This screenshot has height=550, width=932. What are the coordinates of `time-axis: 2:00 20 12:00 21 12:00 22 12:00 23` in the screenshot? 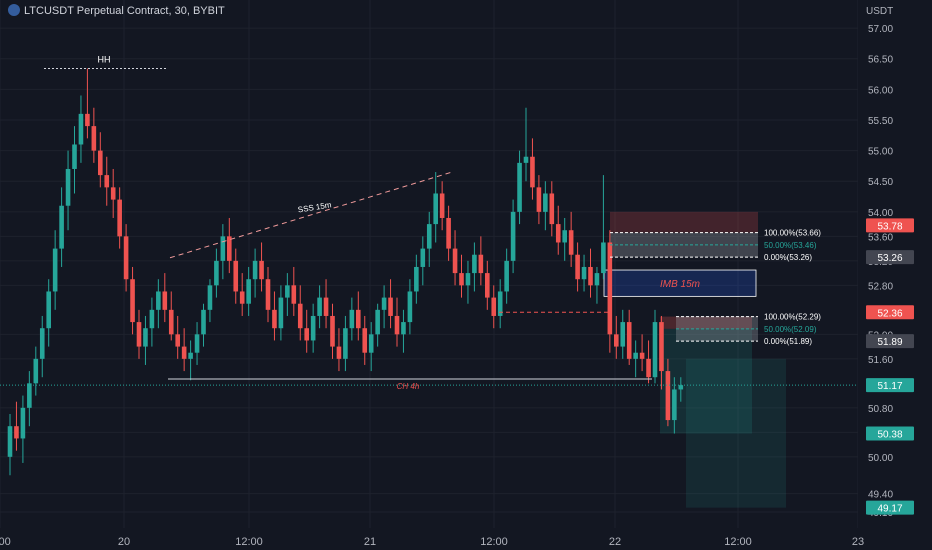 It's located at (466, 539).